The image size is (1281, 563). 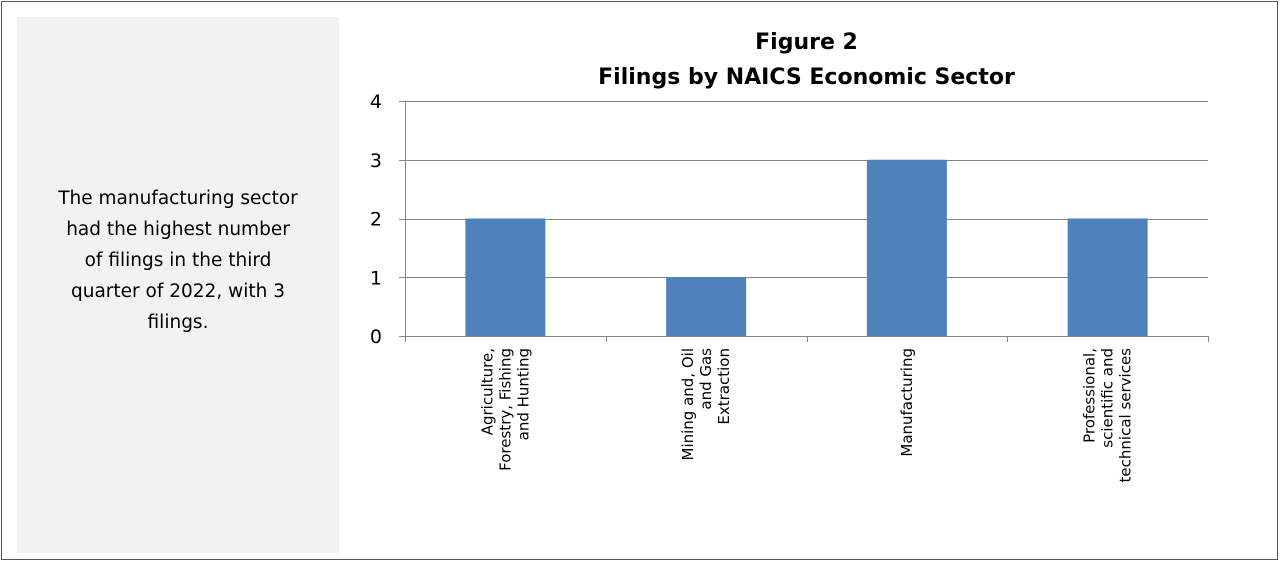 I want to click on y-tick-label: 4, so click(x=376, y=102).